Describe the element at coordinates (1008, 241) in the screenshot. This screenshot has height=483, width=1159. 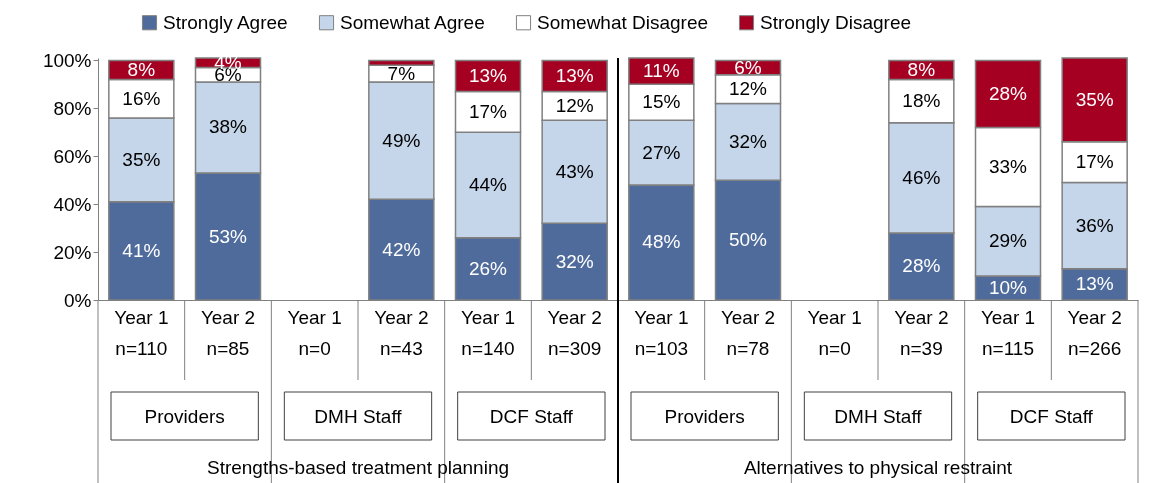
I see `data-label: 29%` at that location.